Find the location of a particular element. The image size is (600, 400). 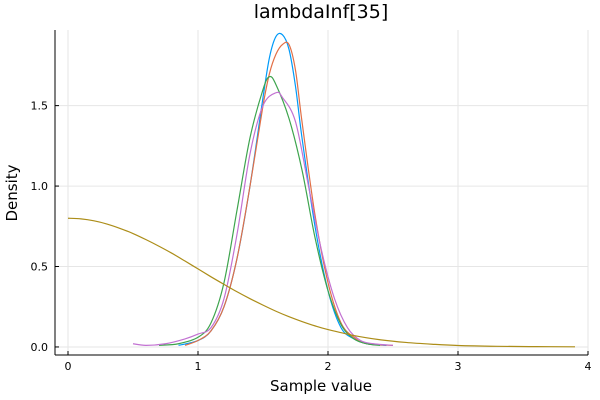

y-axis-title: Density is located at coordinates (12, 192).